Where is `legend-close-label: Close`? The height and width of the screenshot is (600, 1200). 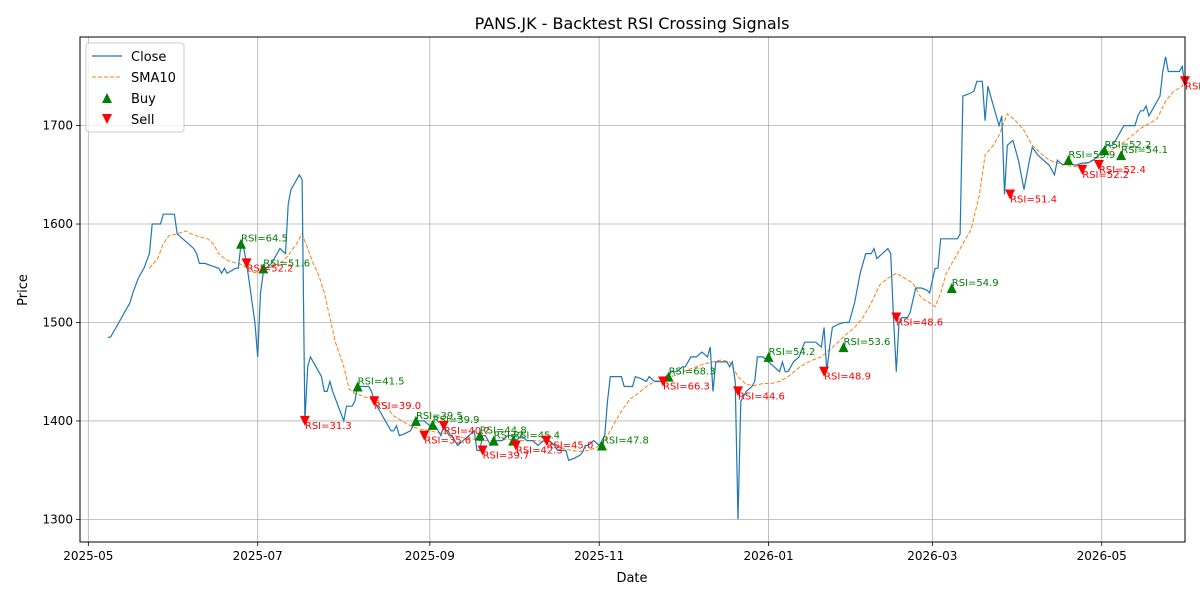 legend-close-label: Close is located at coordinates (148, 57).